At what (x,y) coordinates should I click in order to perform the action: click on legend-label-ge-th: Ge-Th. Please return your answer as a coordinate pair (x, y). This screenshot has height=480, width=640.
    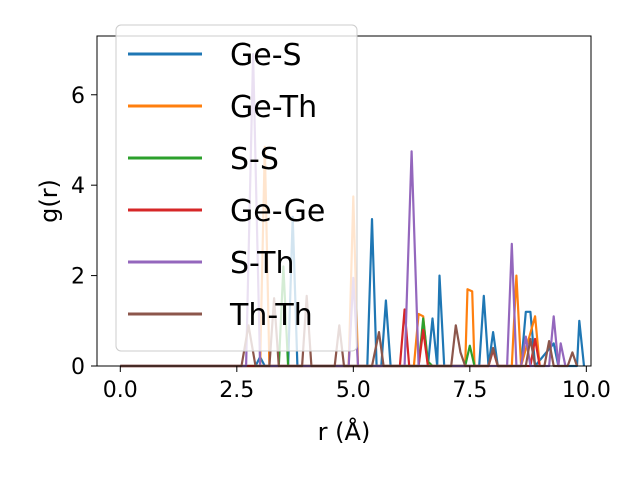
    Looking at the image, I should click on (273, 107).